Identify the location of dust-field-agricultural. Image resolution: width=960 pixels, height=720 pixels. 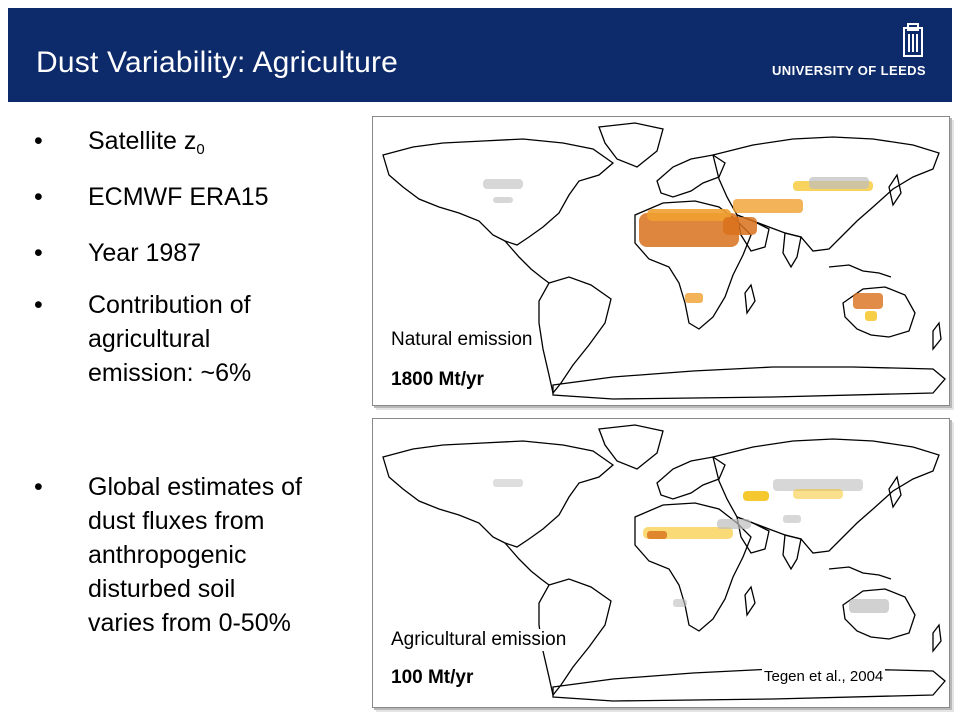
(691, 546).